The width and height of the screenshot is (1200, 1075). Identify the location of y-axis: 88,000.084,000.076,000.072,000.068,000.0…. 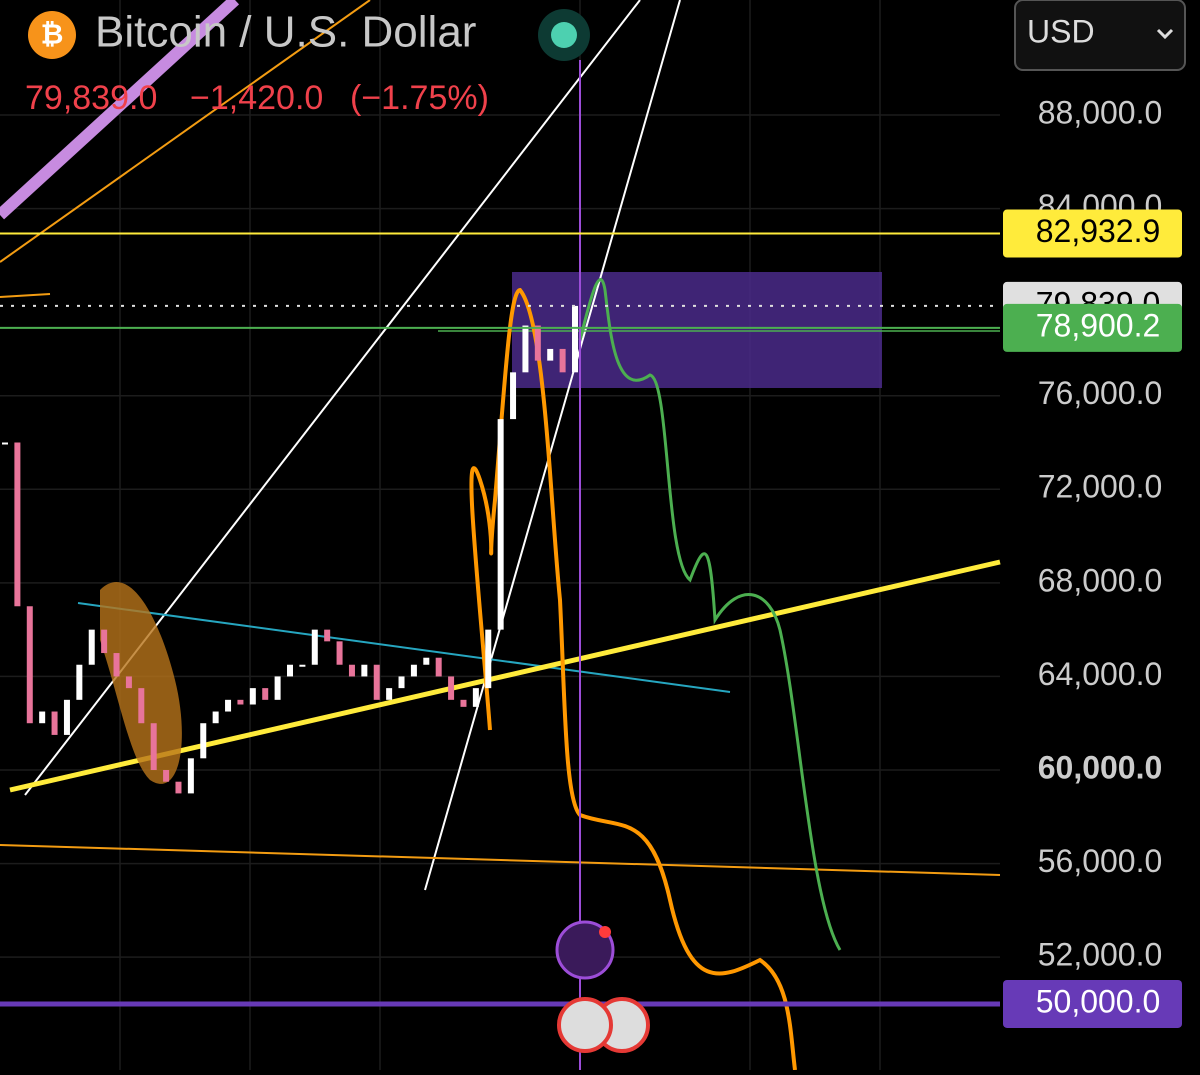
(1092, 561).